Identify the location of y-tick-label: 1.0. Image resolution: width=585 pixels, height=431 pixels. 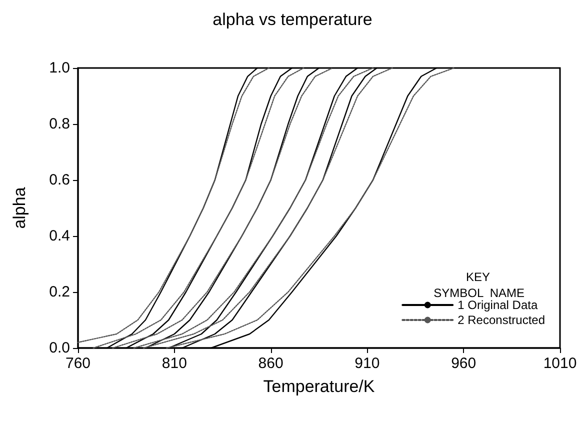
(59, 68).